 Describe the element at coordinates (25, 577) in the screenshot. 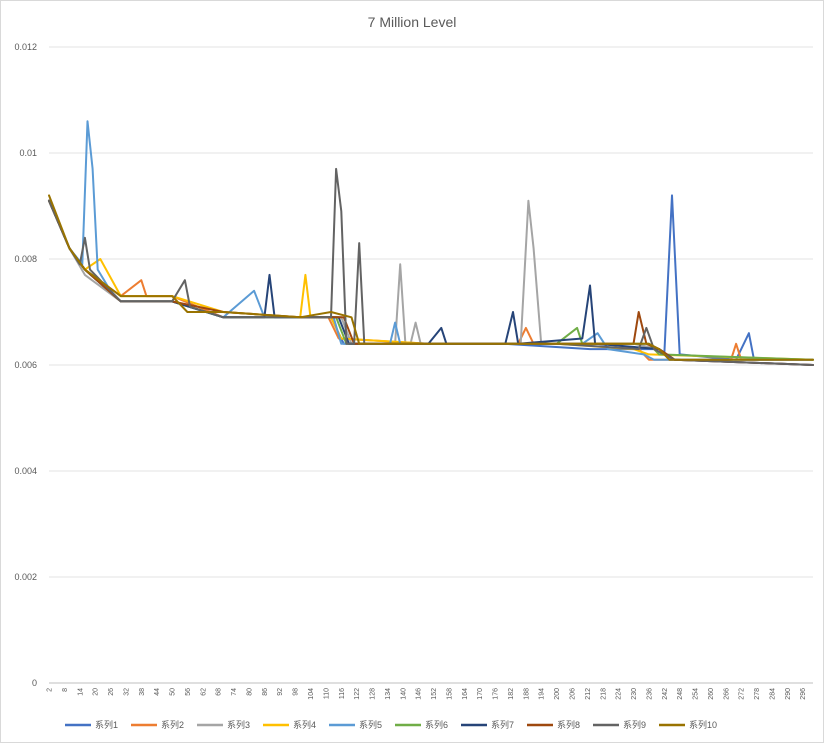

I see `y-tick-label: 0.002` at that location.